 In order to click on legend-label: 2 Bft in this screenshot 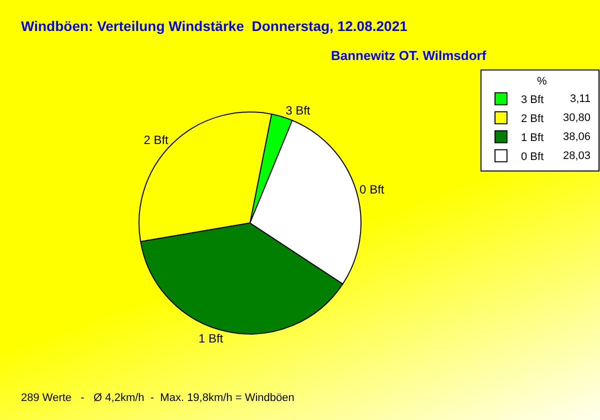, I will do `click(532, 119)`.